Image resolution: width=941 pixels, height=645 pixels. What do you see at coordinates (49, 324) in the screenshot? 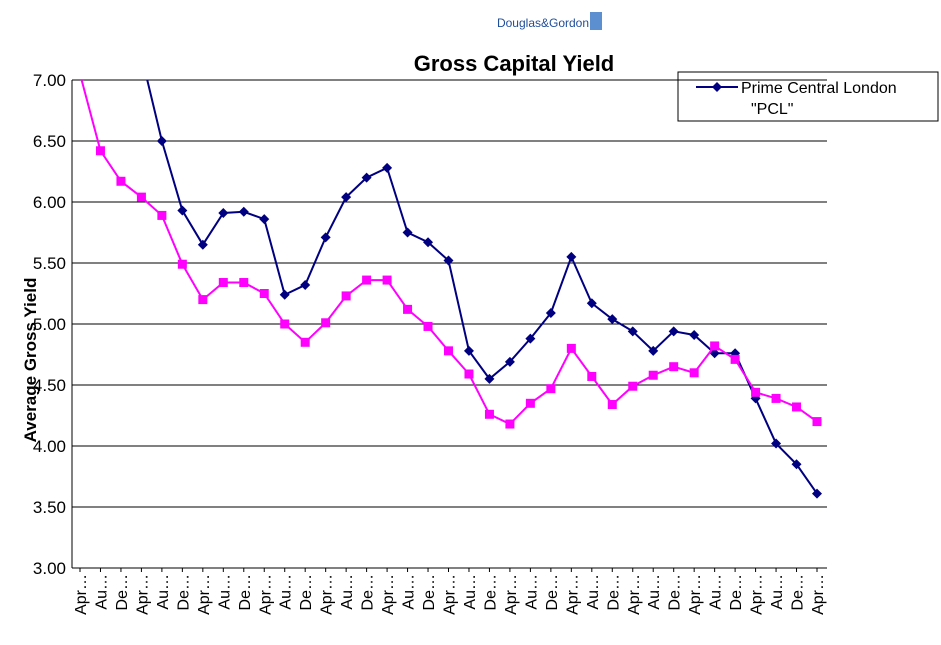
I see `y-tick-label: 5.00` at bounding box center [49, 324].